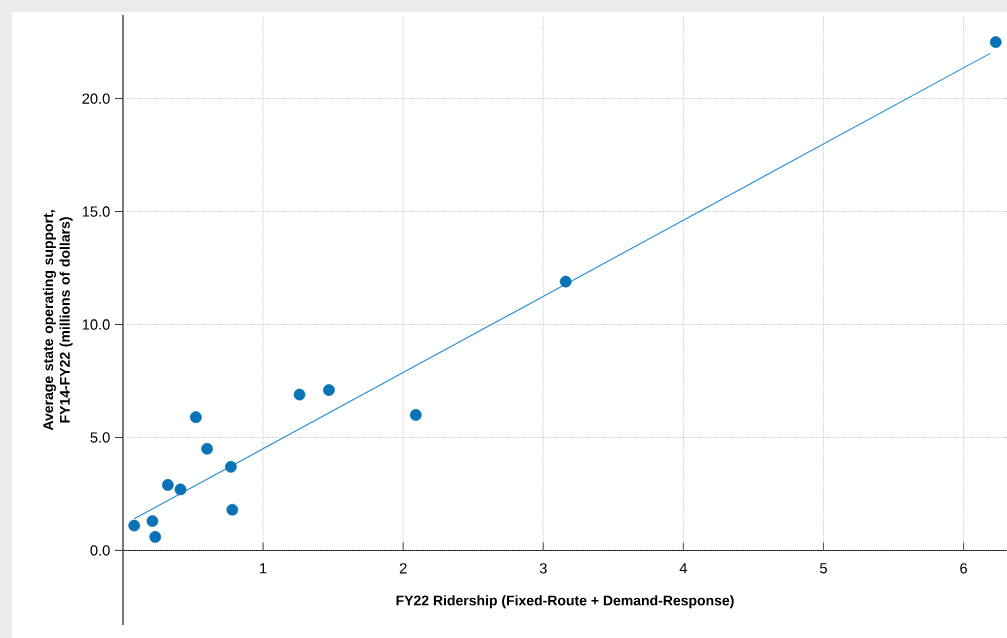 This screenshot has width=1007, height=638. I want to click on x-tick-label: 6, so click(963, 568).